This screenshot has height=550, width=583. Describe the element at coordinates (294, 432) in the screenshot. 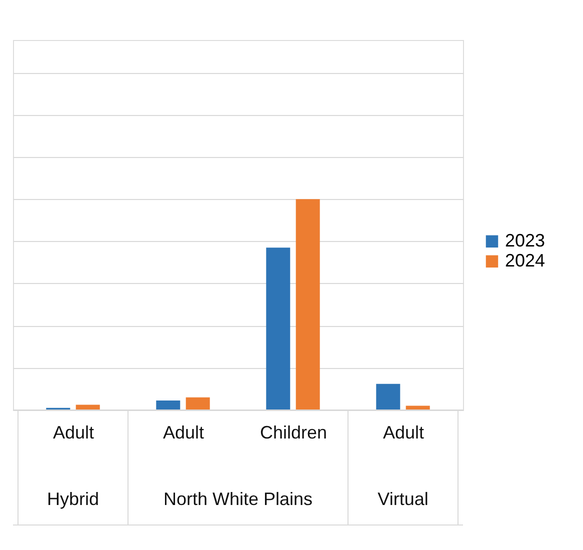

I see `x-tick-label: Children` at that location.